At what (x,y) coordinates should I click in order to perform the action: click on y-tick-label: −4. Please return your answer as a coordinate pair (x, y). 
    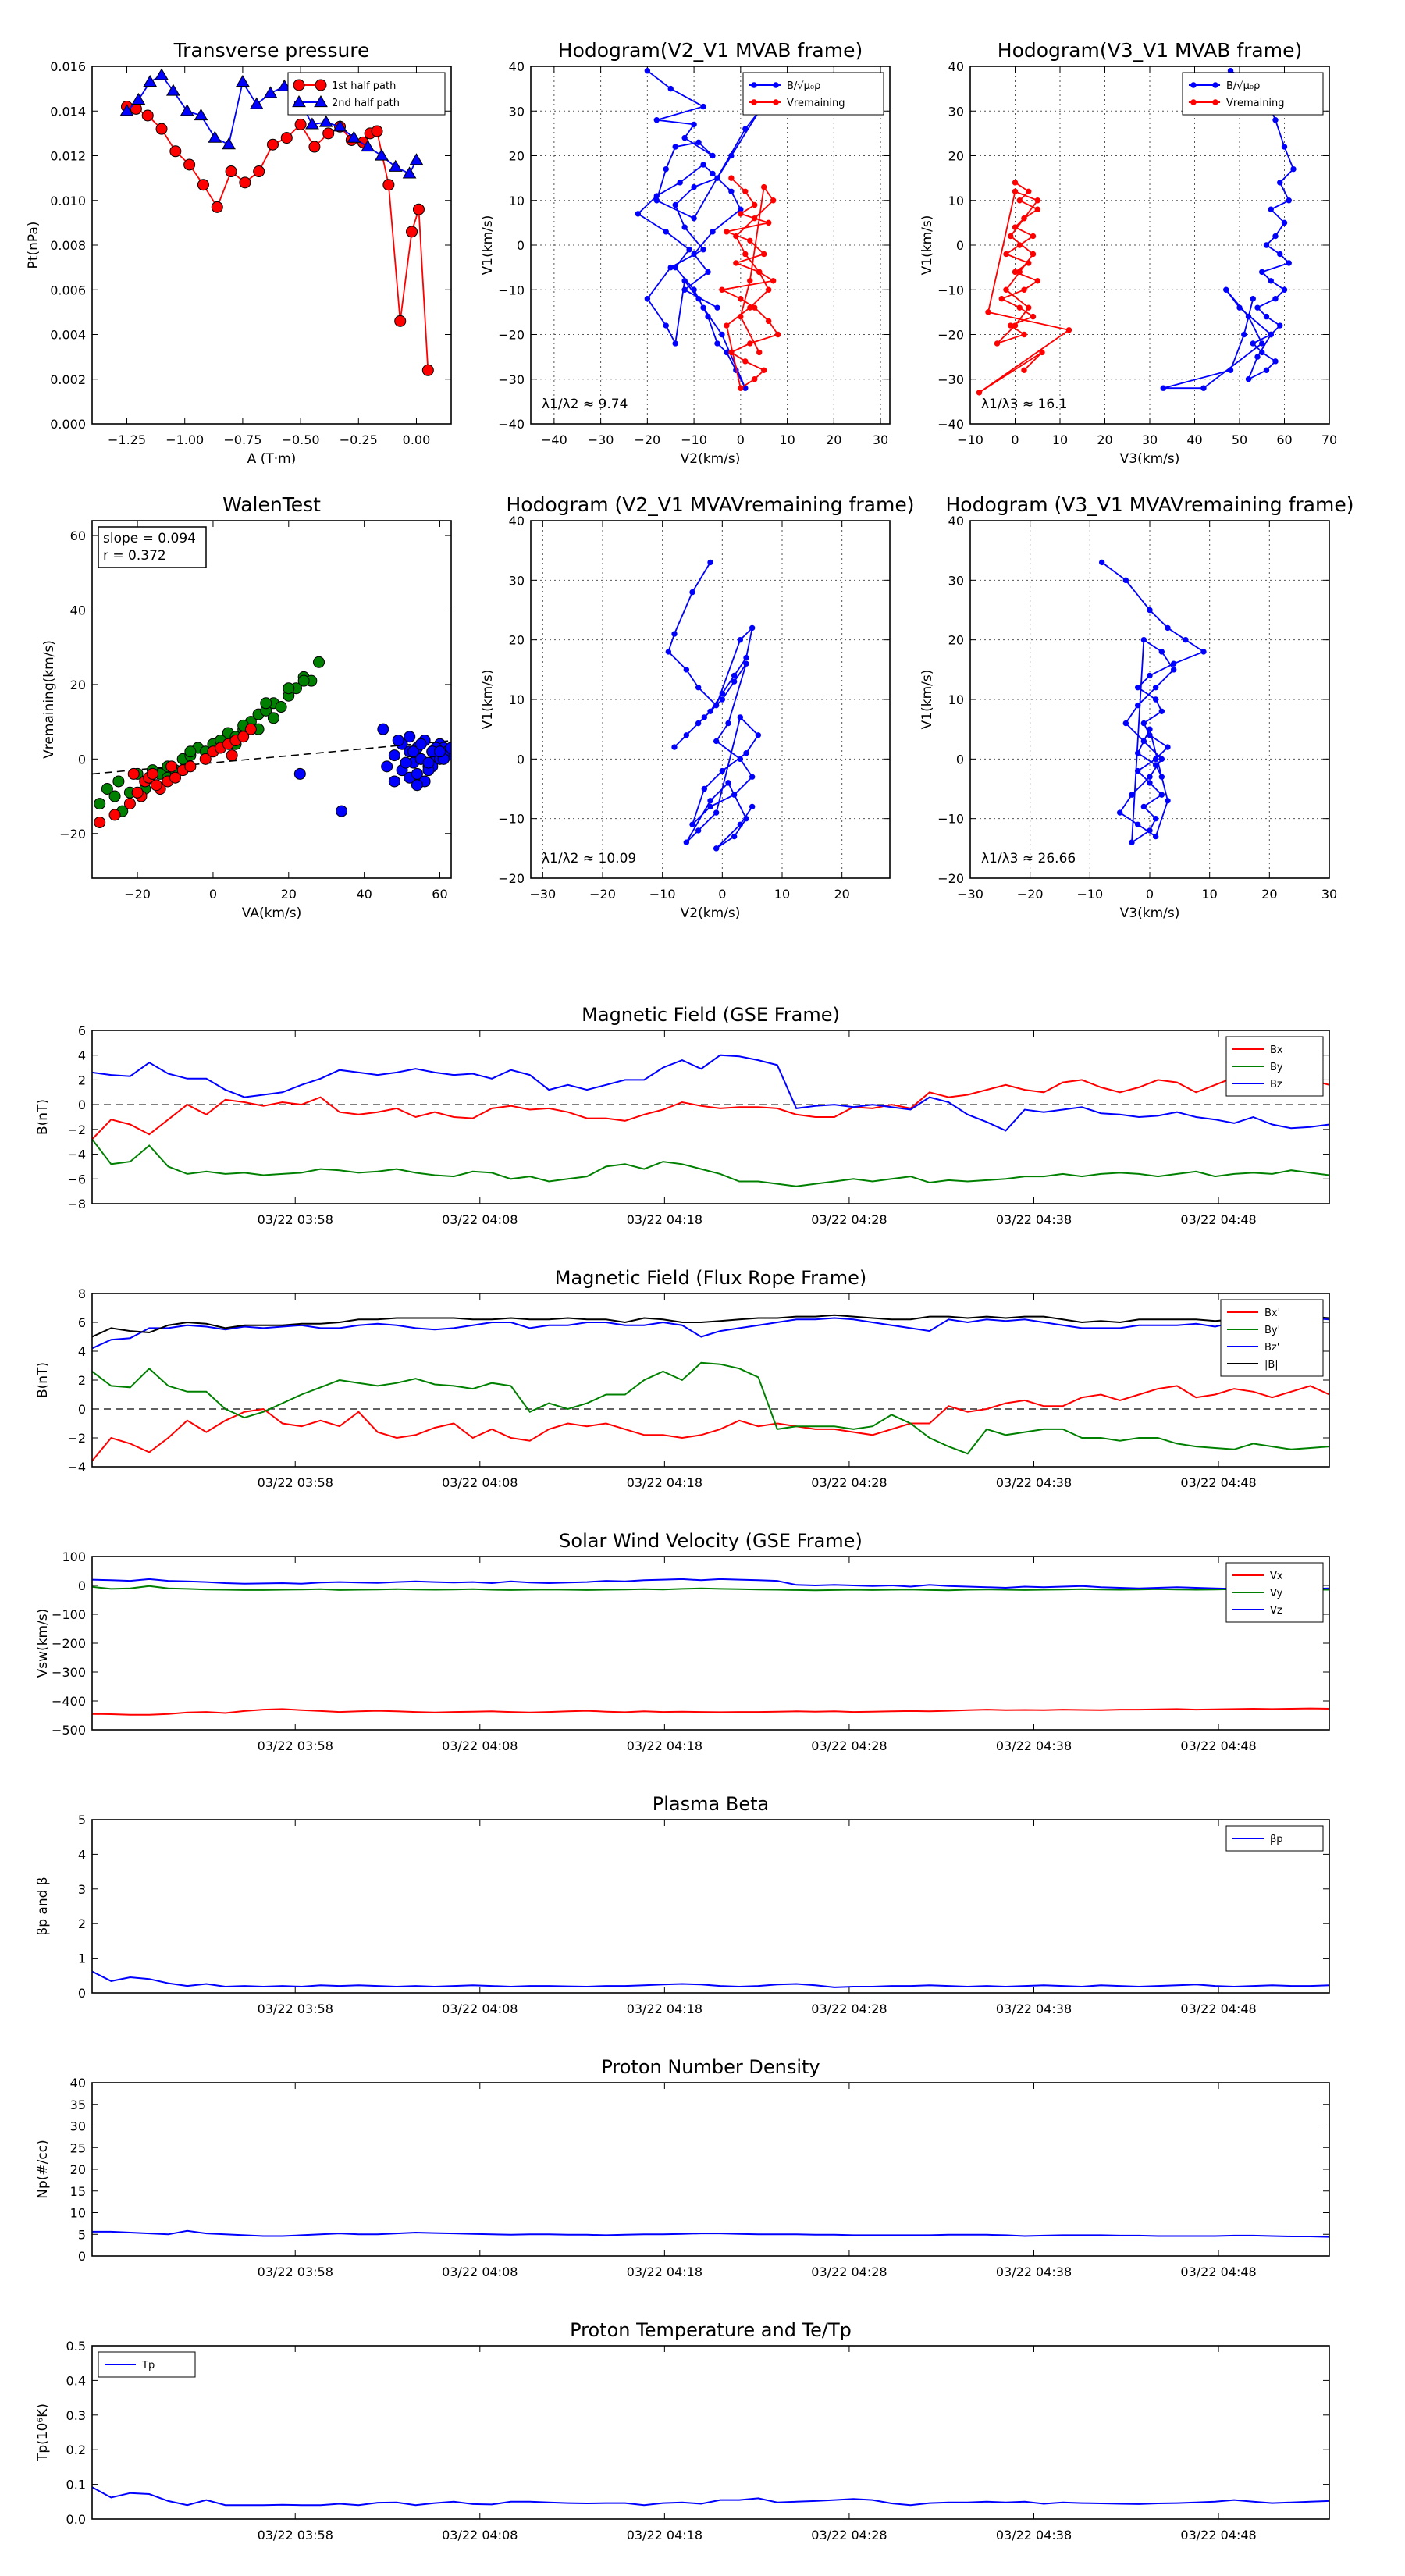
    Looking at the image, I should click on (76, 1467).